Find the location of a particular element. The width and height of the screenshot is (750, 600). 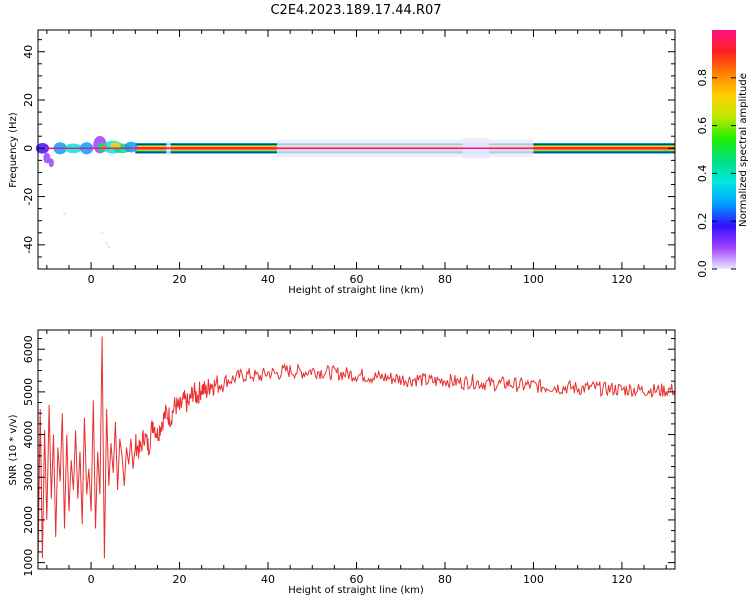

y-tick-label: 1000 is located at coordinates (28, 563).